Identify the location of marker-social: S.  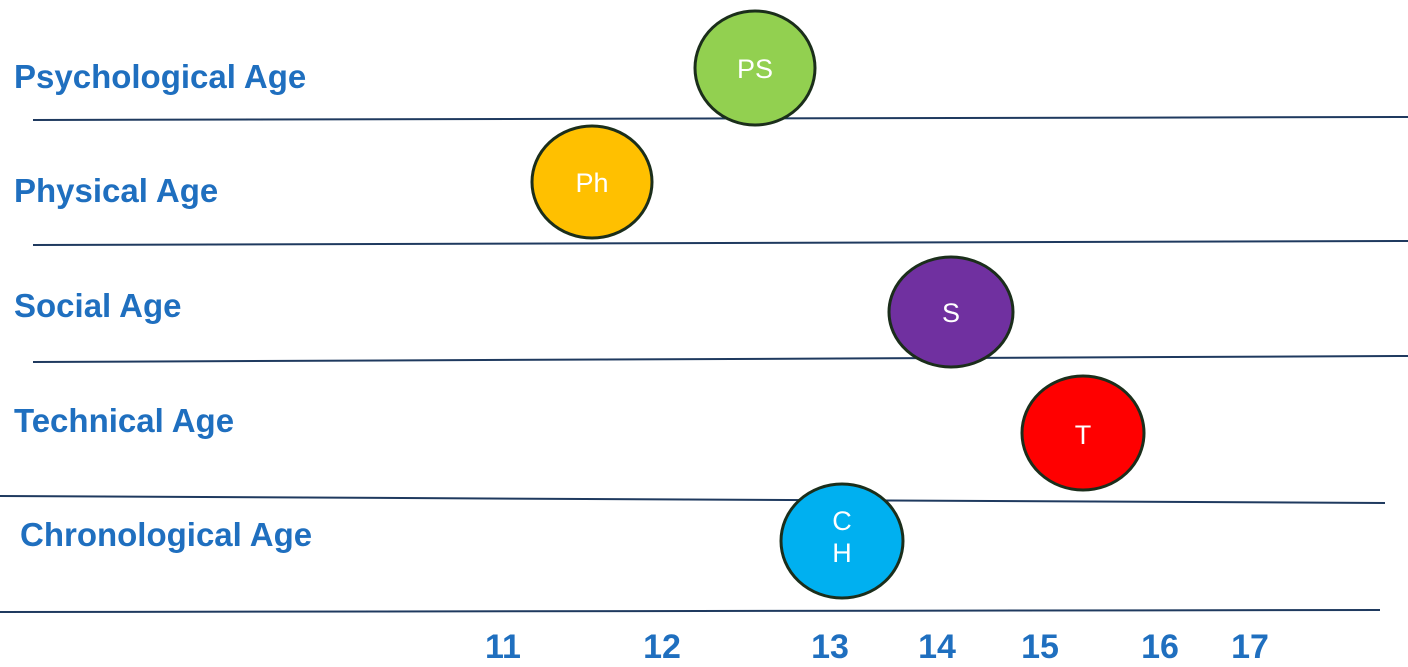
(951, 312).